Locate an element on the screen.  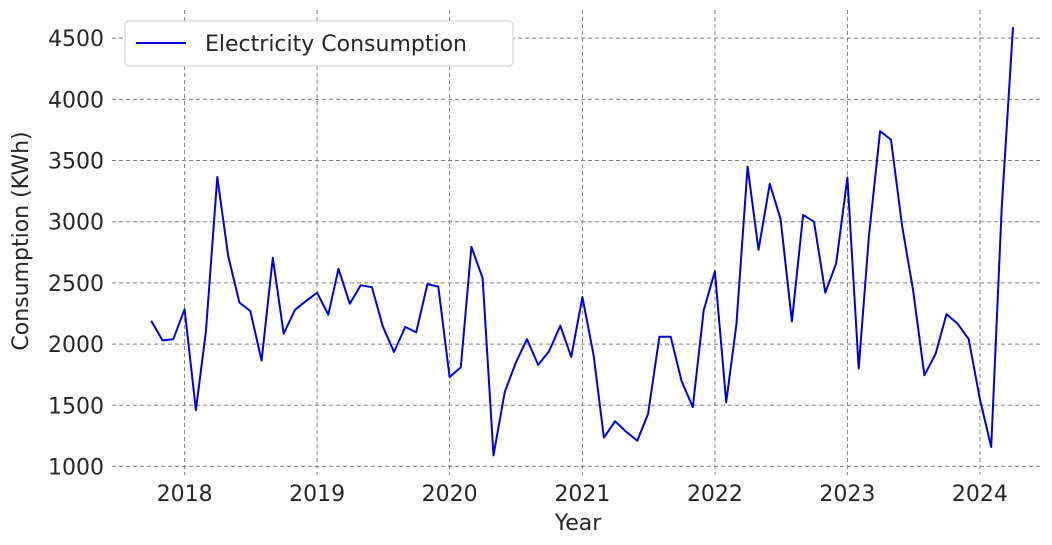
y-tick-label-3500: 3500 is located at coordinates (76, 162).